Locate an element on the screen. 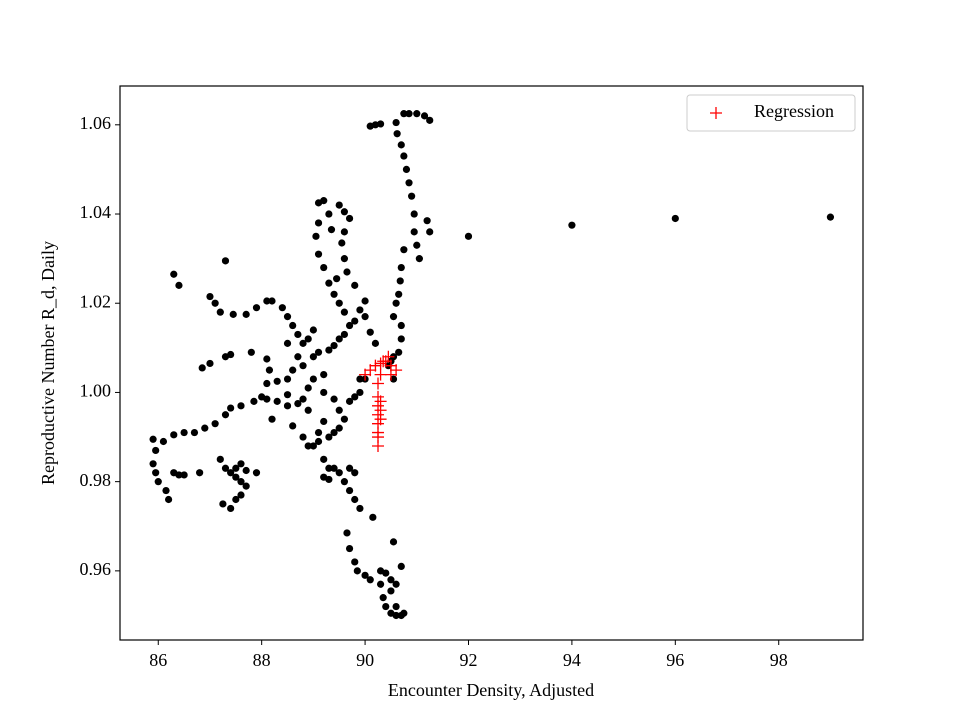 The height and width of the screenshot is (720, 960). legend: Regression is located at coordinates (771, 113).